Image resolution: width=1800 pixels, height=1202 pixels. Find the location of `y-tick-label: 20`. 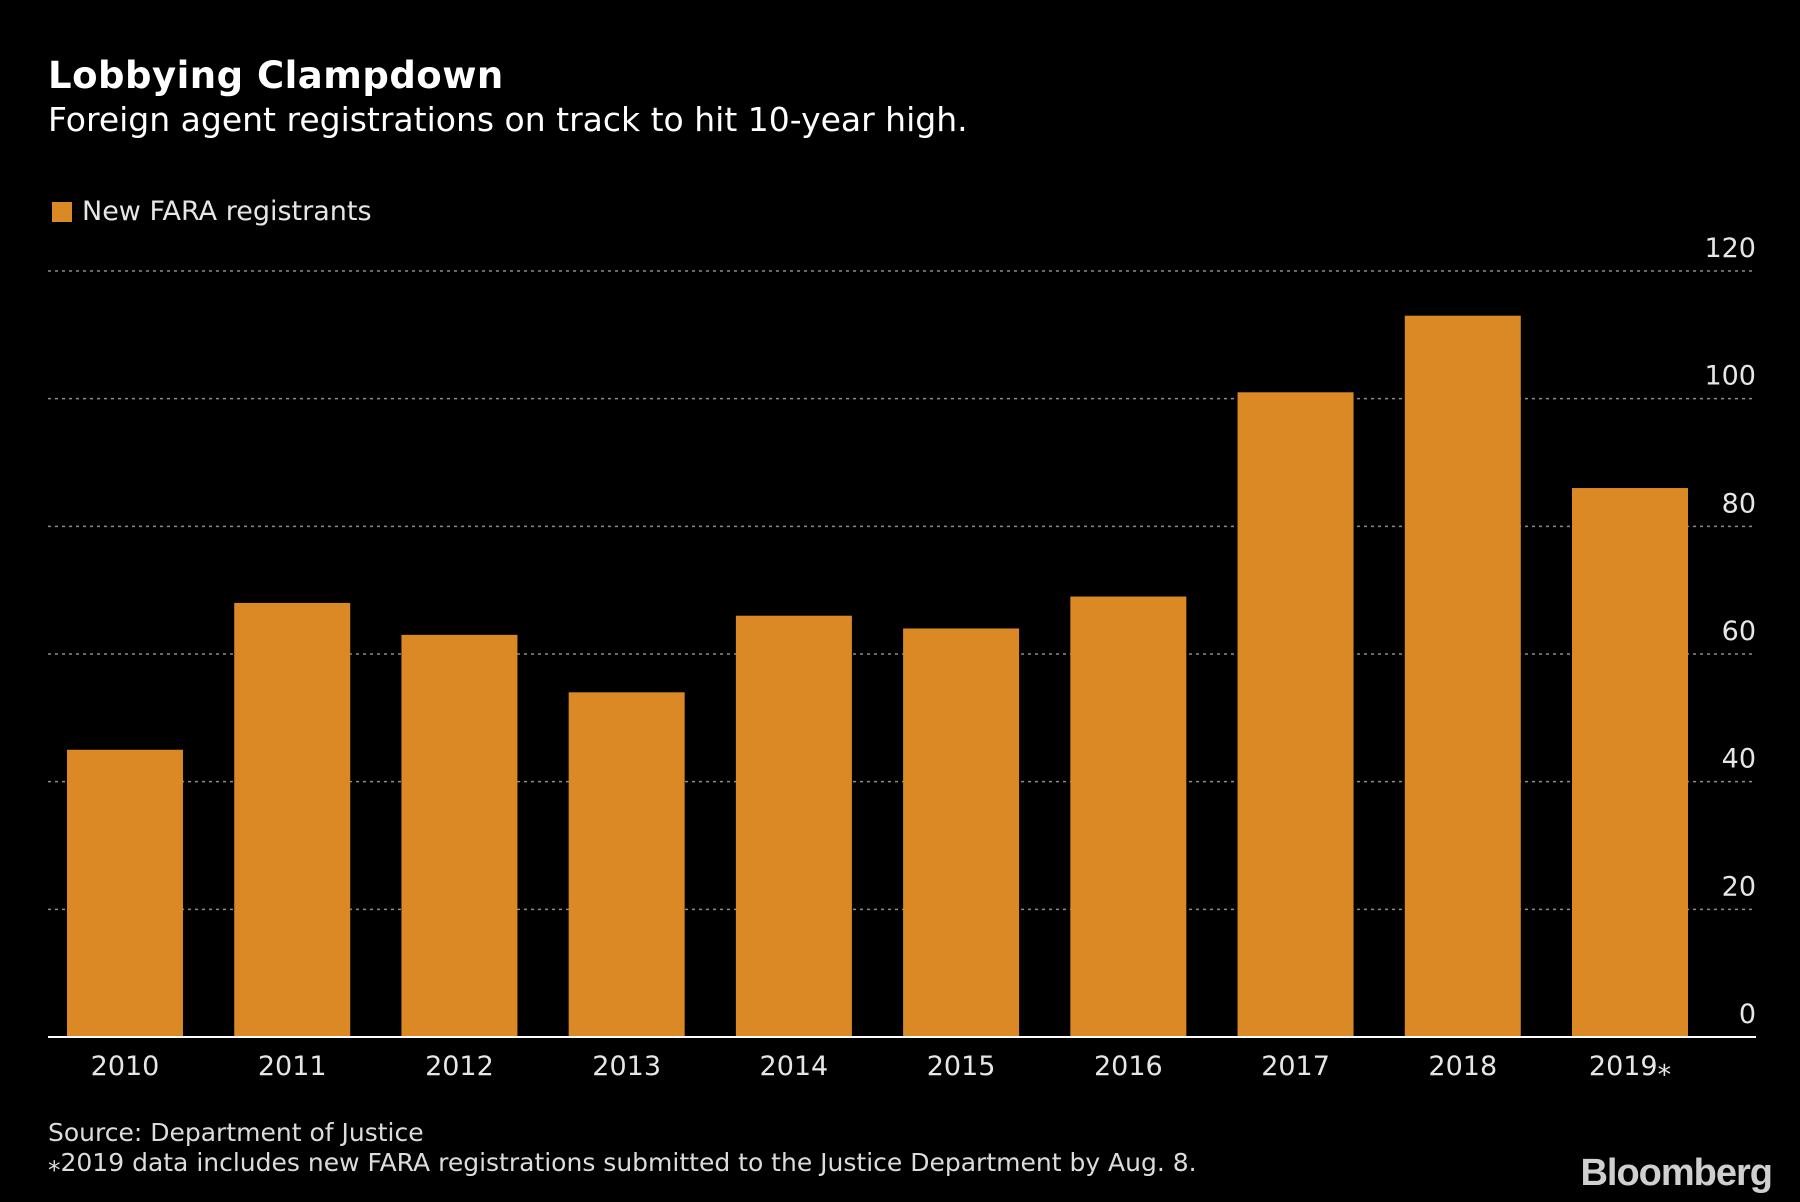

y-tick-label: 20 is located at coordinates (1739, 886).